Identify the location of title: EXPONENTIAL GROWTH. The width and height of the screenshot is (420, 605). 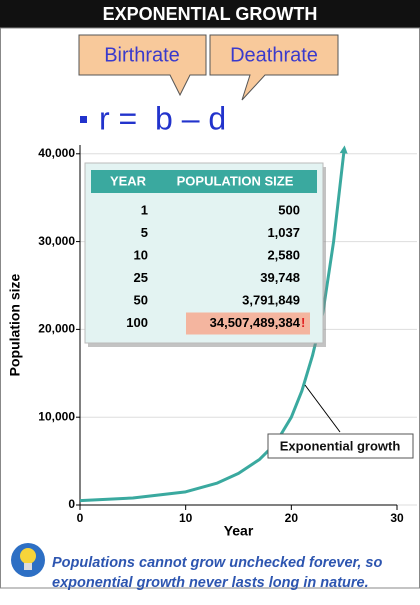
(210, 14).